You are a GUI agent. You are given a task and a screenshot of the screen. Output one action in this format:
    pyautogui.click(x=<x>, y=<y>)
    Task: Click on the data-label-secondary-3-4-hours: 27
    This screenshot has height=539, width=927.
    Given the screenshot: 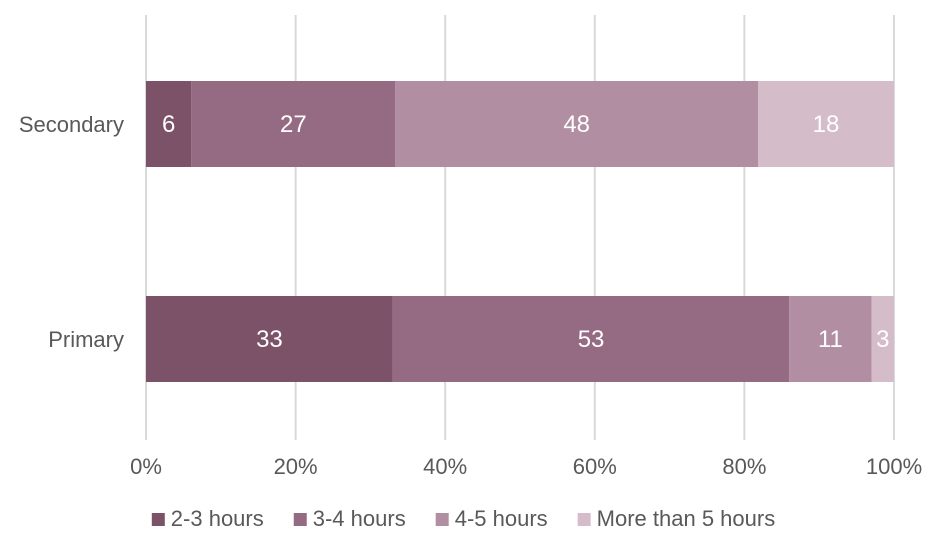 What is the action you would take?
    pyautogui.click(x=293, y=124)
    